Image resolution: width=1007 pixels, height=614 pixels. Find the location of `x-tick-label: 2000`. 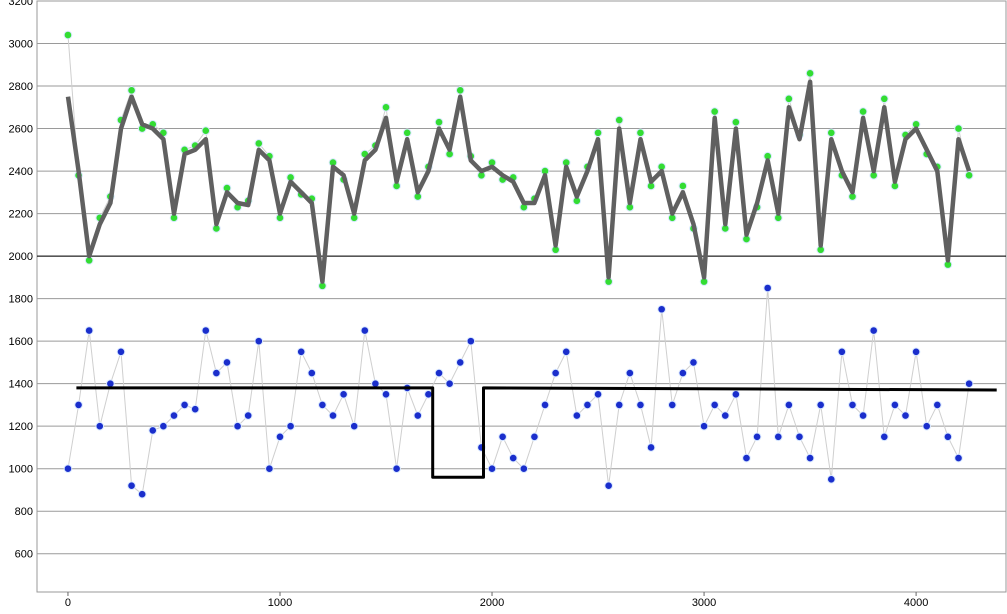

x-tick-label: 2000 is located at coordinates (492, 603).